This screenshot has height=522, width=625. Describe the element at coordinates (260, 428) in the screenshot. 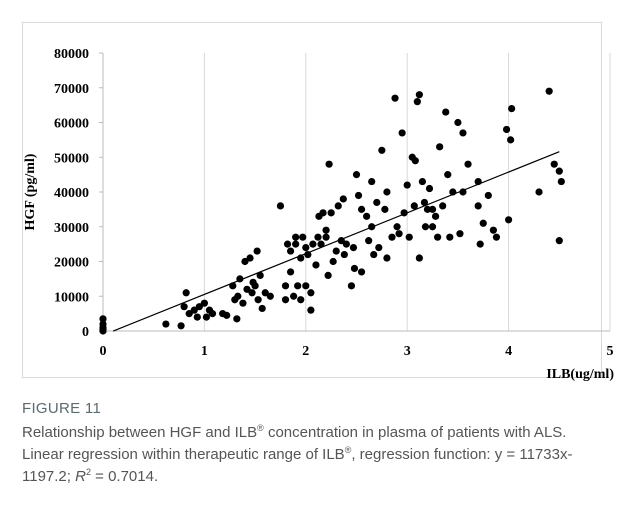

I see `caption-sup: ®` at that location.